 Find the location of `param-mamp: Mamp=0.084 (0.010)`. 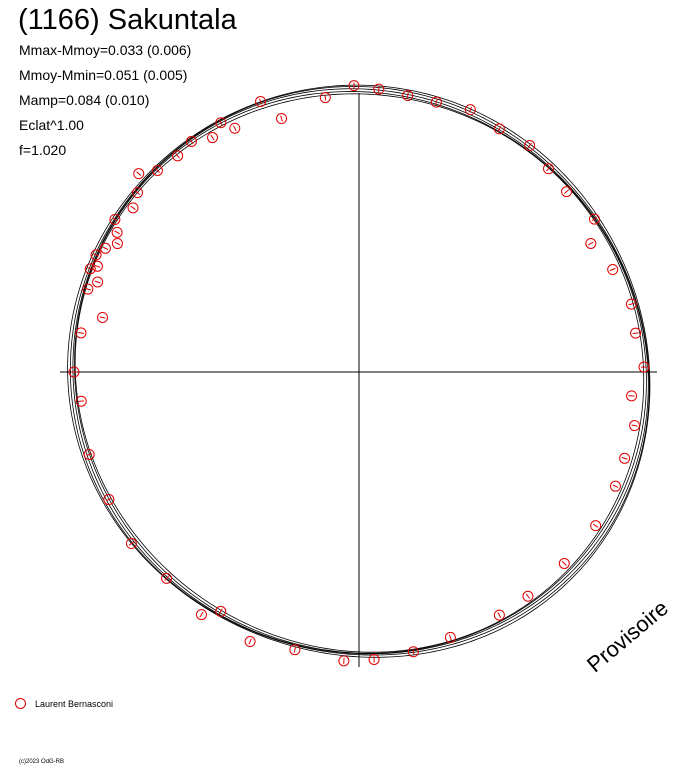

param-mamp: Mamp=0.084 (0.010) is located at coordinates (84, 100).